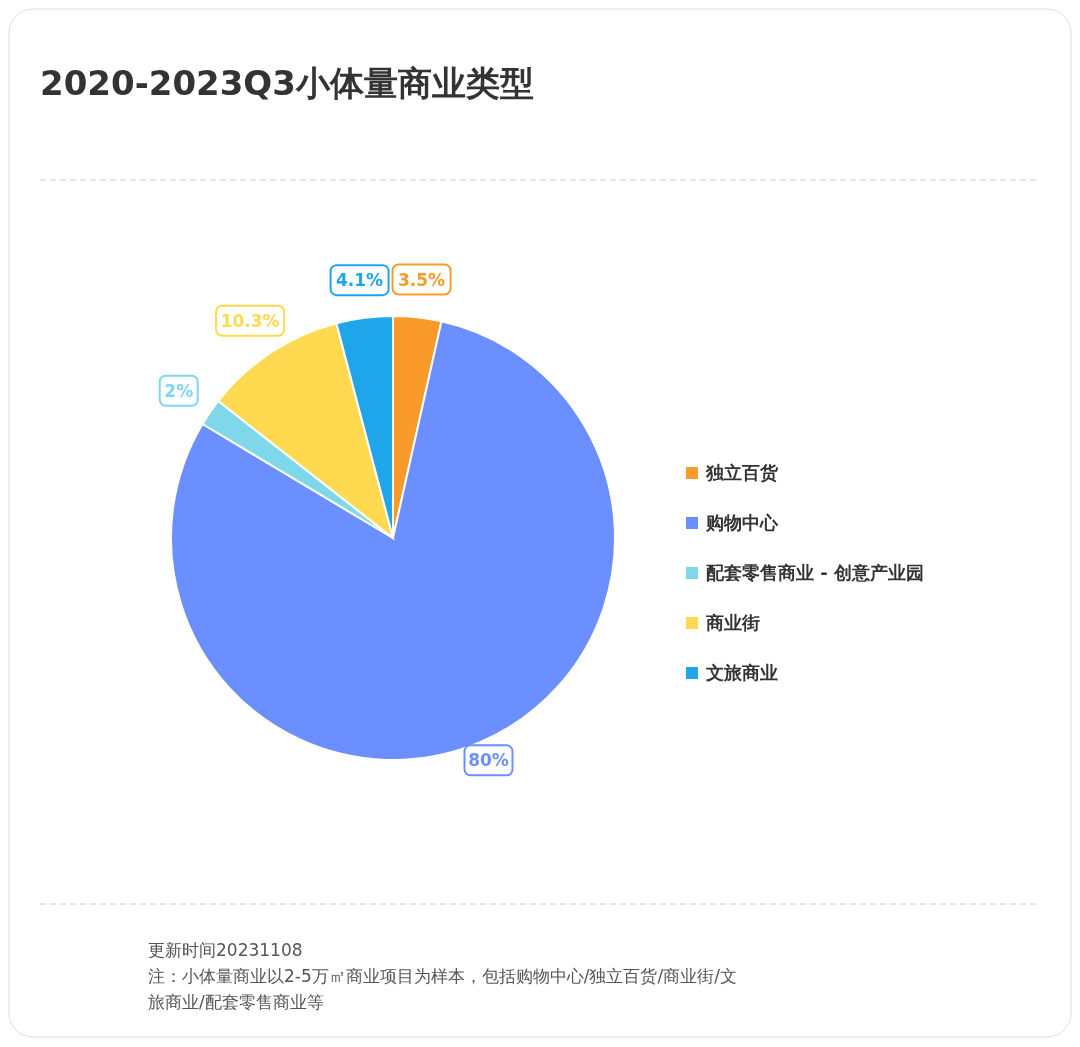 The width and height of the screenshot is (1080, 1047). I want to click on chart-title: 2020-2023Q3小体量商业类型, so click(287, 83).